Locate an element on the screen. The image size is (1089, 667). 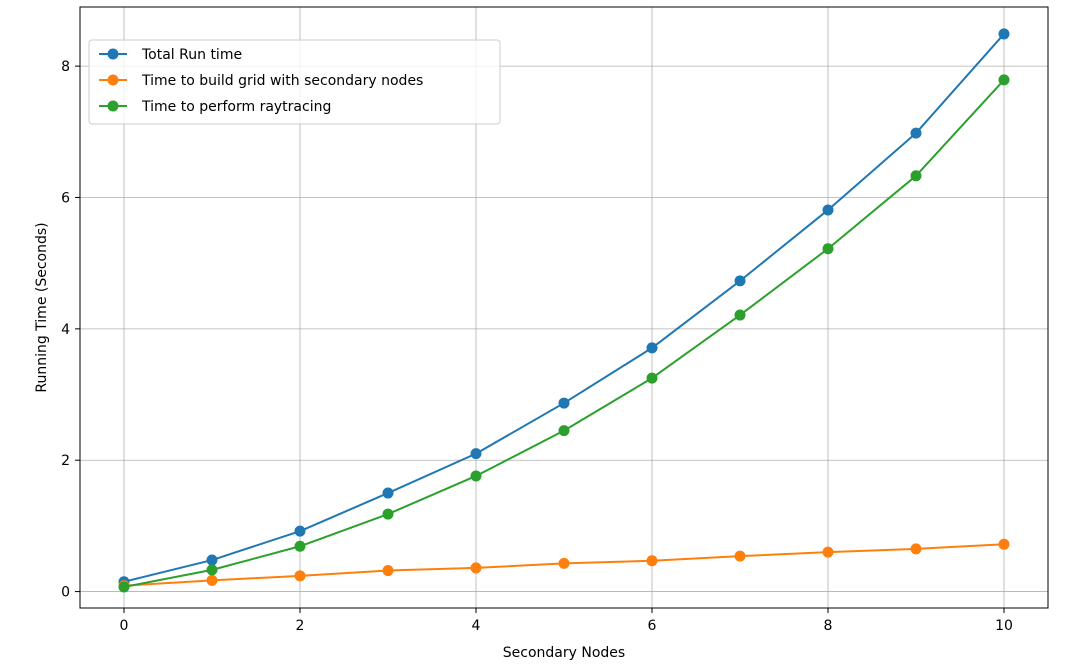
legend-entry: Time to perform raytracing is located at coordinates (215, 107).